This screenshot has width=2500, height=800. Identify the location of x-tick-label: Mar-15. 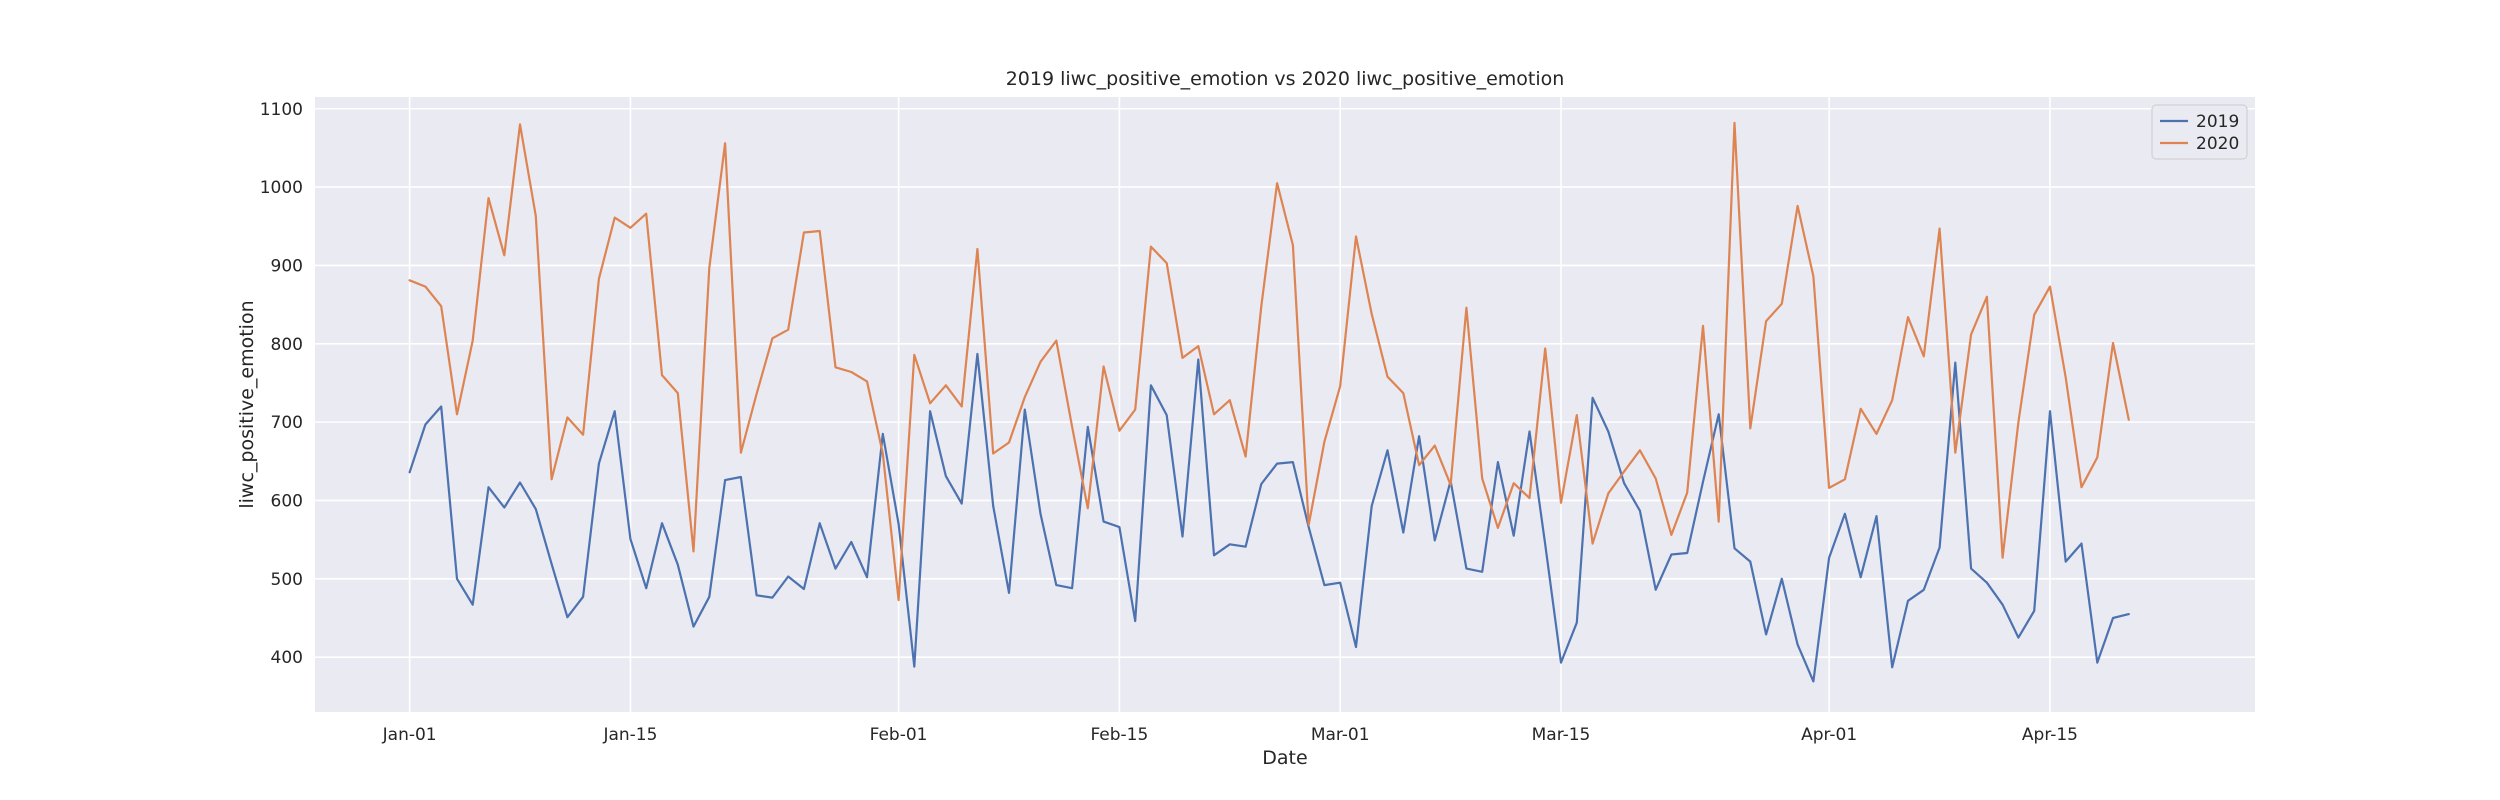
(1561, 735).